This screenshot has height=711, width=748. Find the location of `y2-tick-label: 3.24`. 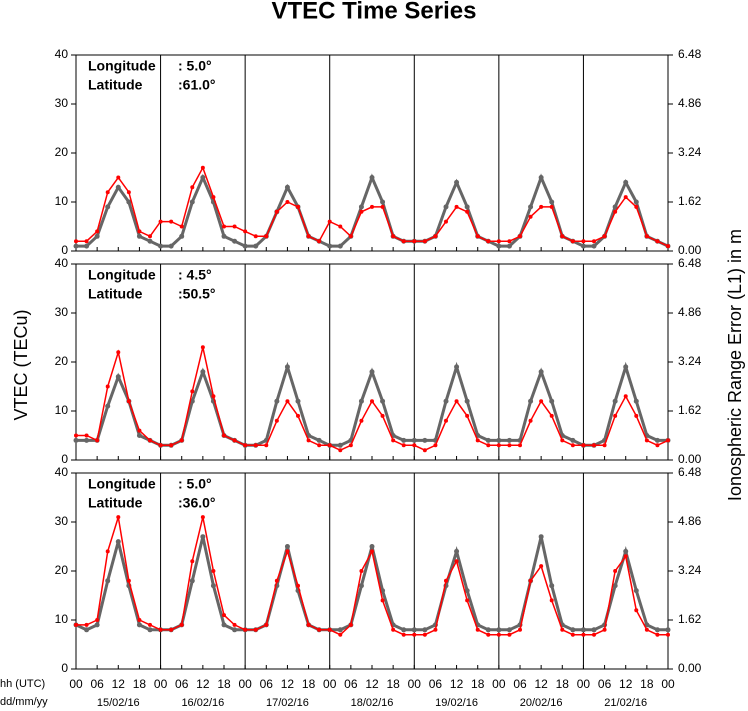

y2-tick-label: 3.24 is located at coordinates (690, 152).